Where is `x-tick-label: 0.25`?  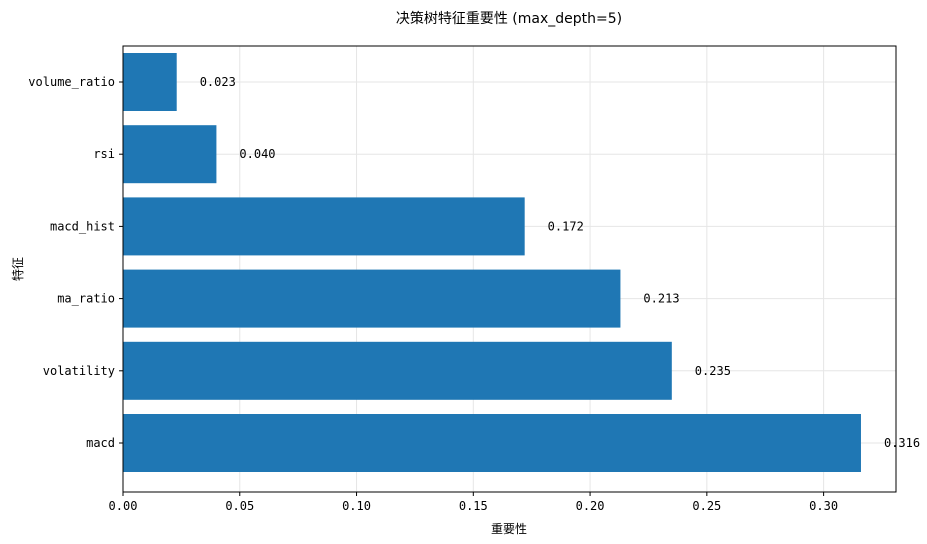
x-tick-label: 0.25 is located at coordinates (706, 506).